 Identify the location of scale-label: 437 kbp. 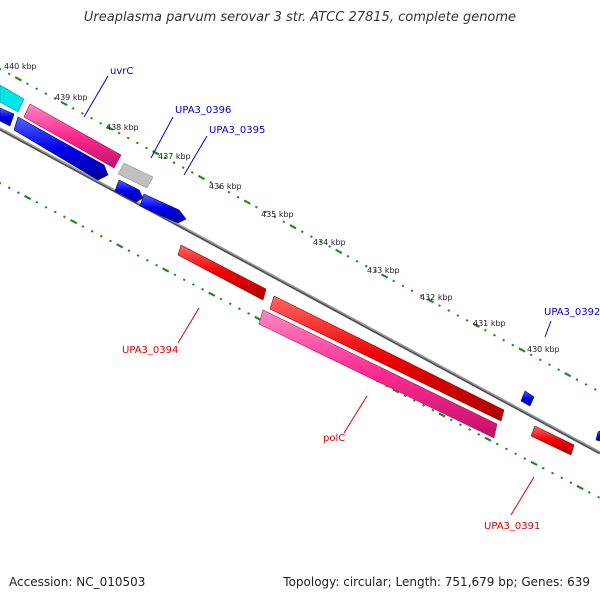
(174, 156).